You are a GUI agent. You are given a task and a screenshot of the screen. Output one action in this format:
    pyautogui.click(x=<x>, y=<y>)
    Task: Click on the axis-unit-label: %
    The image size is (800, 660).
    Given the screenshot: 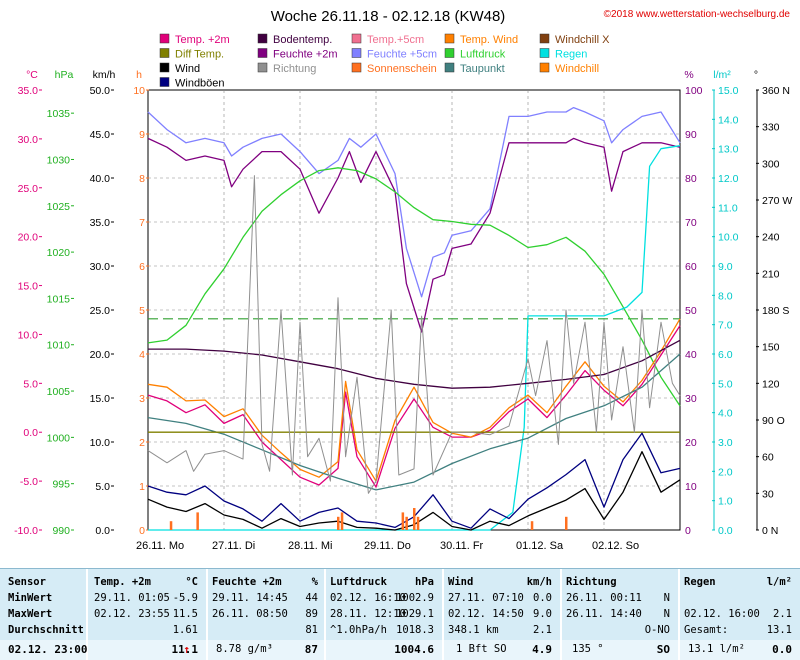 What is the action you would take?
    pyautogui.click(x=688, y=75)
    